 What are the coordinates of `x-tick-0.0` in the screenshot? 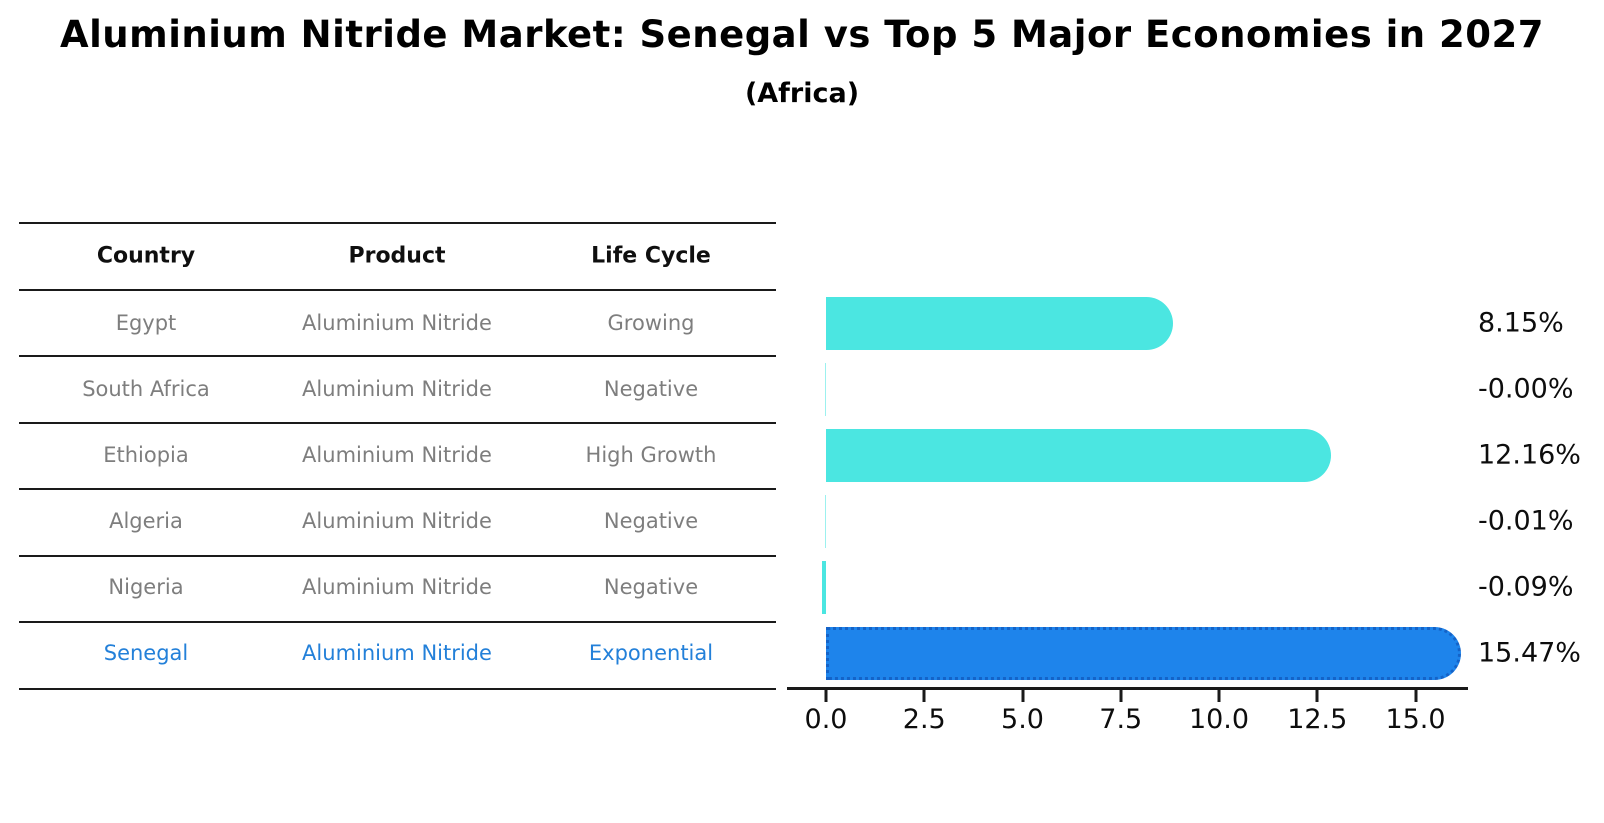 It's located at (826, 695).